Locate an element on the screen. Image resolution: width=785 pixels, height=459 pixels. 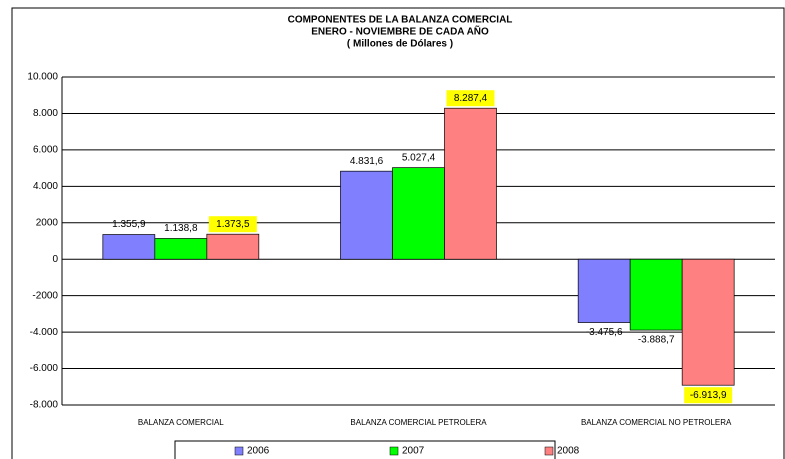
y-tick-label: 6.000 is located at coordinates (45, 150).